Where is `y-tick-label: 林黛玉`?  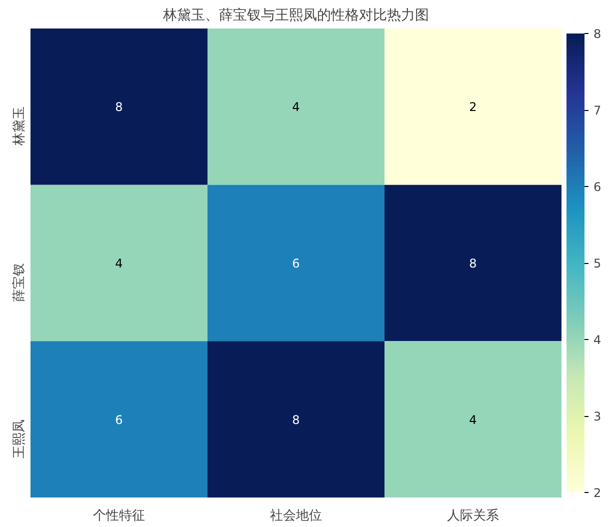
y-tick-label: 林黛玉 is located at coordinates (19, 126).